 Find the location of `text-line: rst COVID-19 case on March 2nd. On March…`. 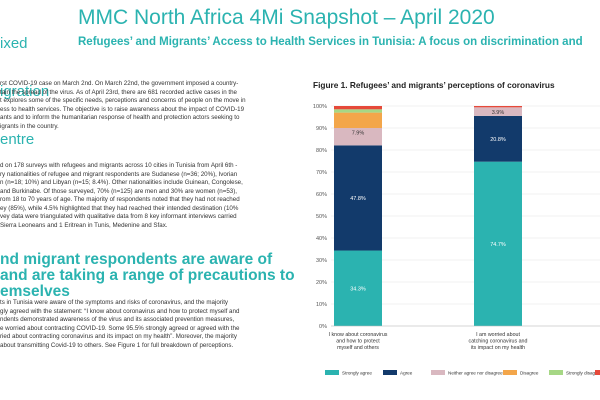

text-line: rst COVID-19 case on March 2nd. On March… is located at coordinates (119, 83).